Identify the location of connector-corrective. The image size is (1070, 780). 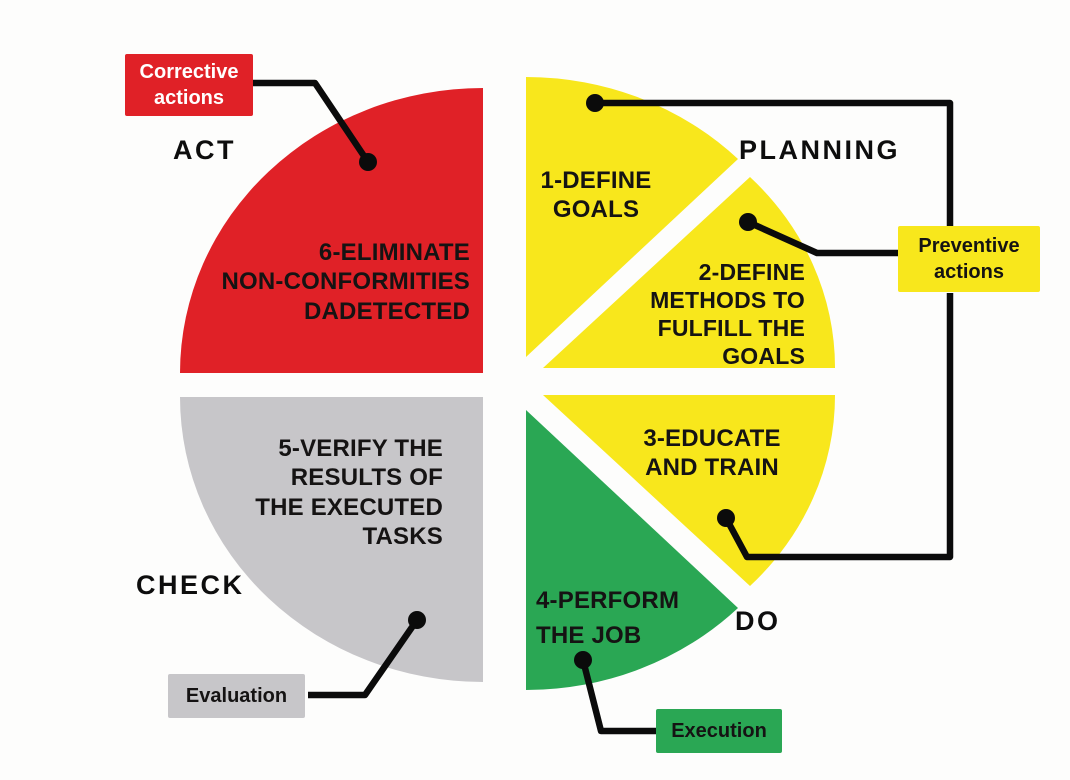
(312, 121).